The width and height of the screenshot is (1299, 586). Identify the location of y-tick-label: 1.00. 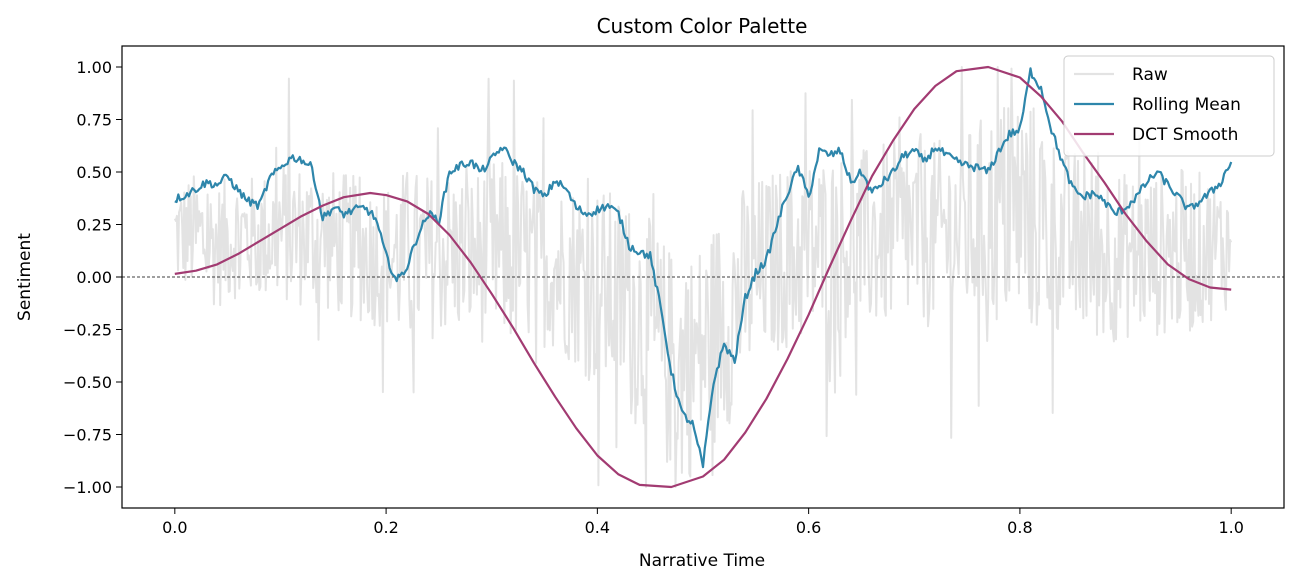
(94, 67).